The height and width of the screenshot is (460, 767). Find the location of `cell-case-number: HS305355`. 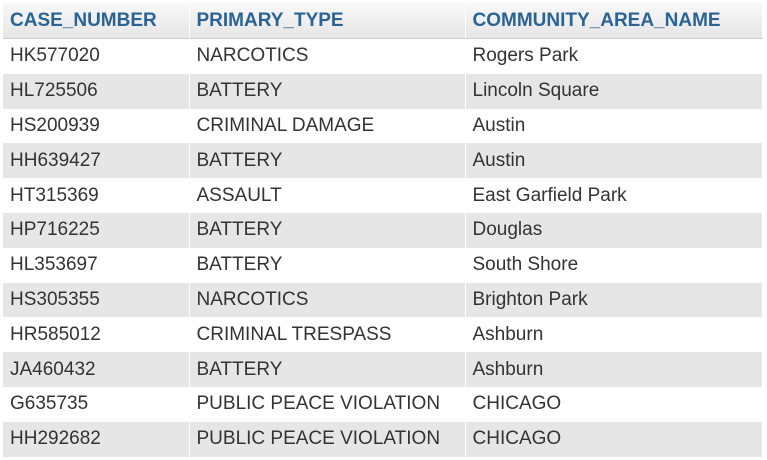

cell-case-number: HS305355 is located at coordinates (96, 300).